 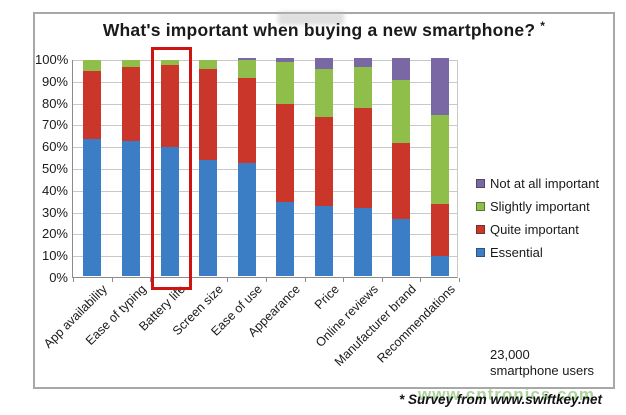 I want to click on legend-item: Essential, so click(x=537, y=252).